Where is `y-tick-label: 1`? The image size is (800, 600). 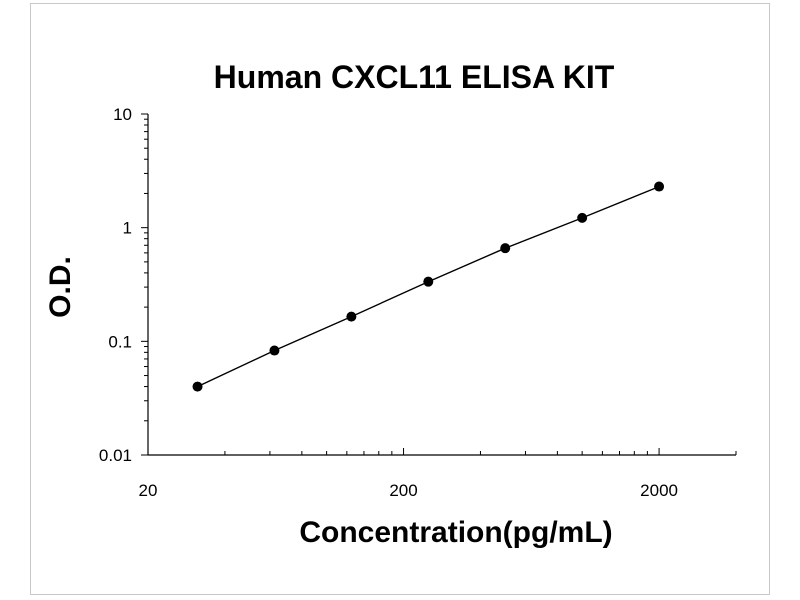
y-tick-label: 1 is located at coordinates (127, 228).